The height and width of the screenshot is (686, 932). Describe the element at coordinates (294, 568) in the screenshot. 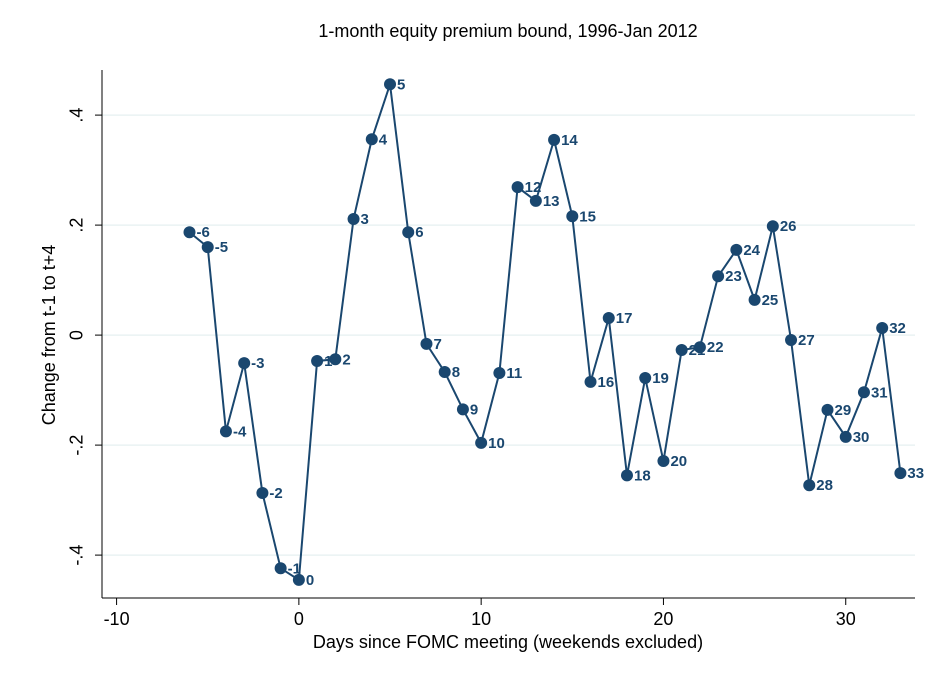

I see `point-label: -1` at that location.